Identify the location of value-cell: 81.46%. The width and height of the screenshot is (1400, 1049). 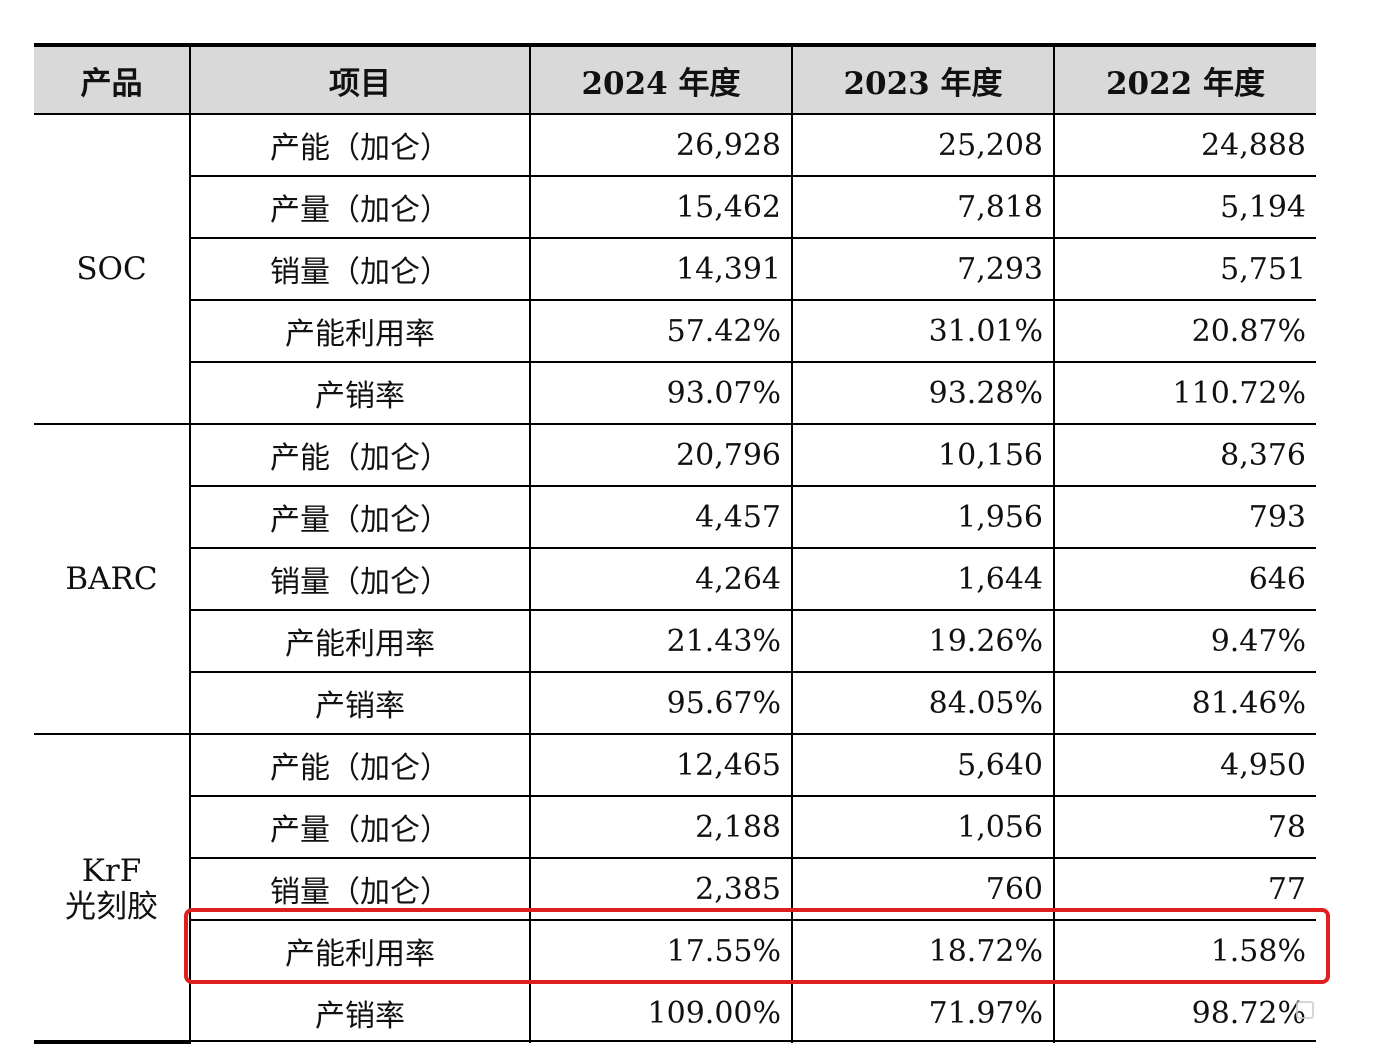
(1184, 703).